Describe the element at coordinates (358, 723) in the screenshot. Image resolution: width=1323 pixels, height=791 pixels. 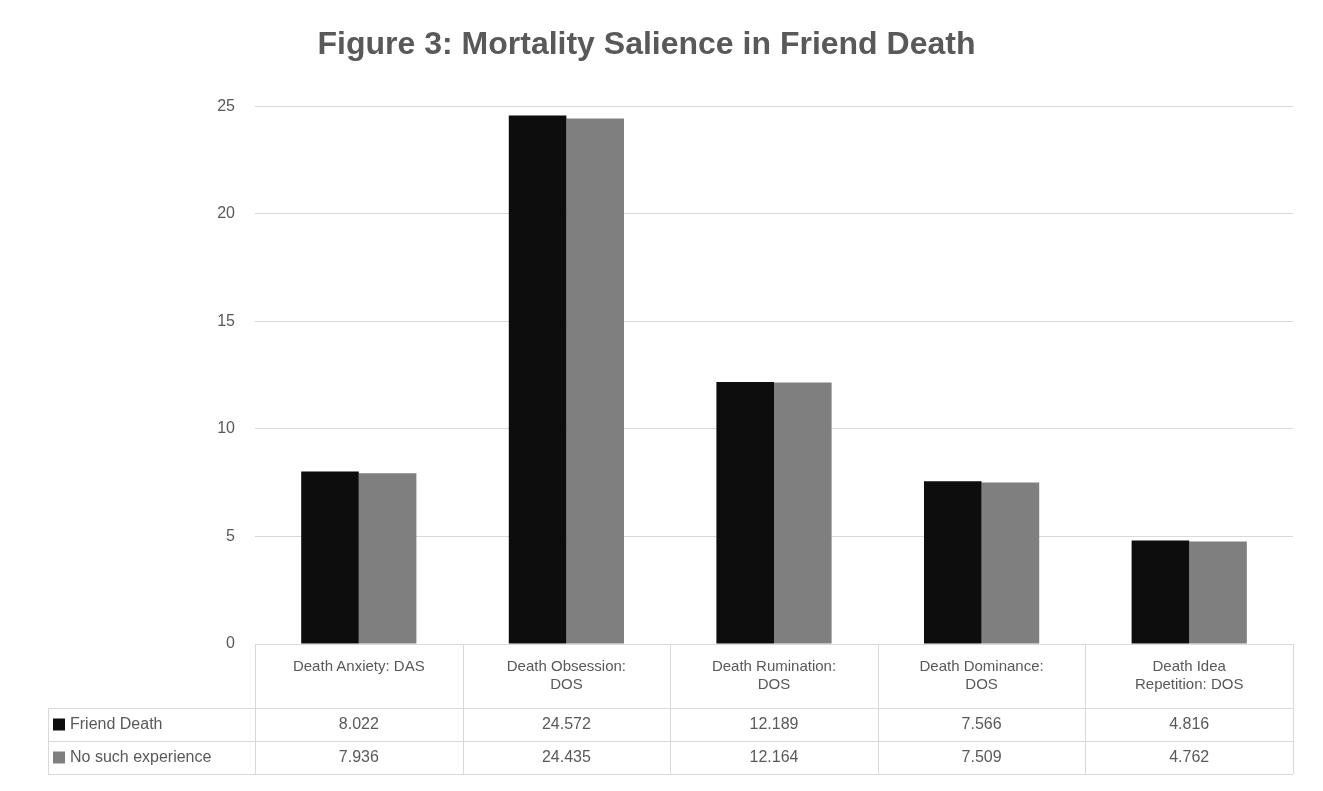
I see `data-label: 8.022` at that location.